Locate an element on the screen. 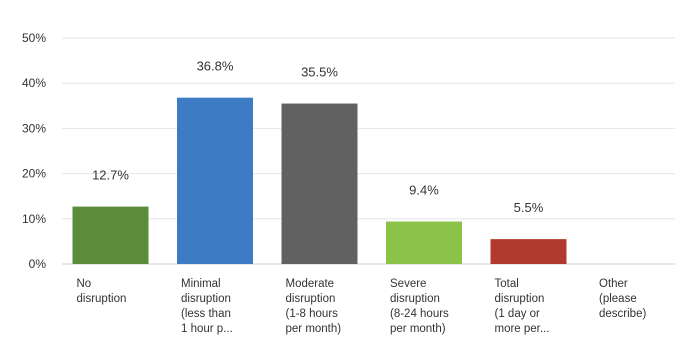 This screenshot has height=344, width=684. category-label-2-line-0: Moderate is located at coordinates (310, 284).